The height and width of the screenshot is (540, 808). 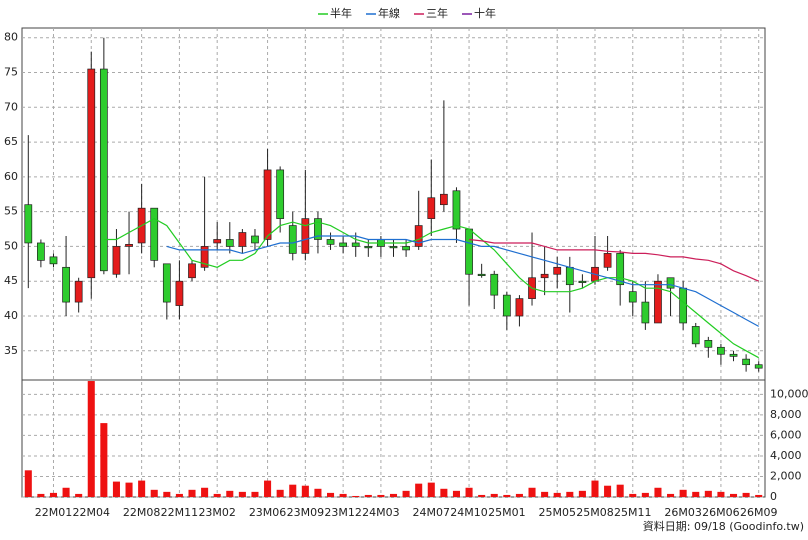 What do you see at coordinates (306, 512) in the screenshot?
I see `x-tick-label: 23M09` at bounding box center [306, 512].